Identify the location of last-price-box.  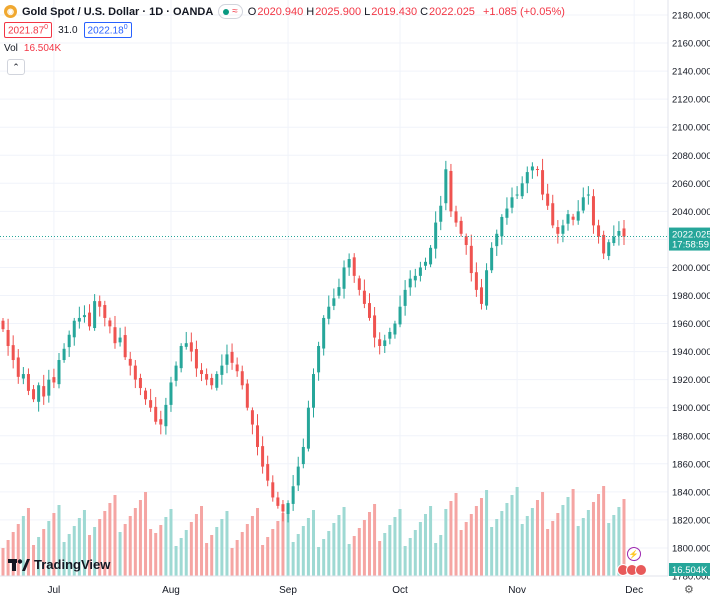
(689, 239).